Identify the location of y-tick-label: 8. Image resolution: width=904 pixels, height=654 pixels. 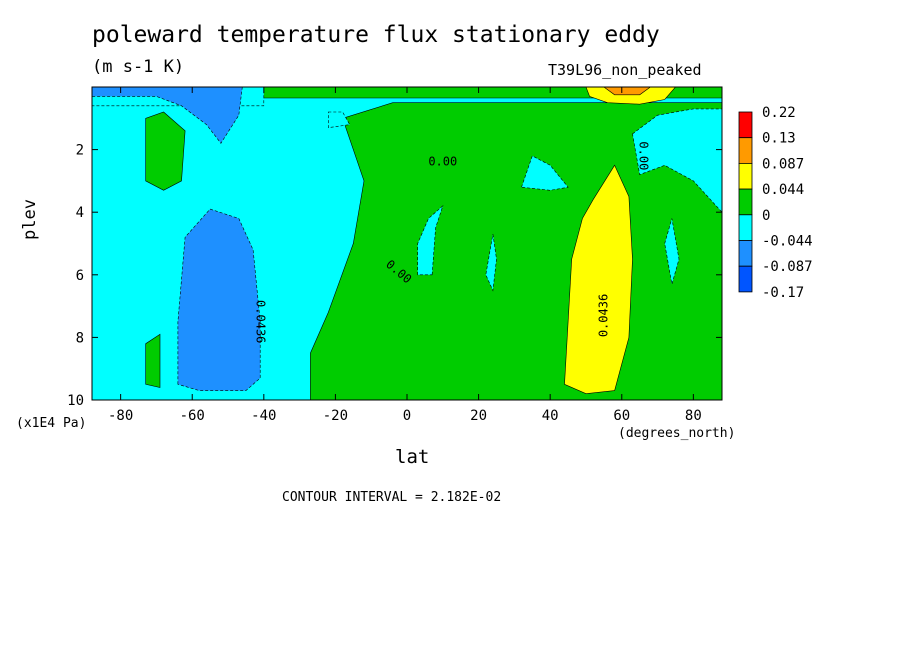
(80, 338).